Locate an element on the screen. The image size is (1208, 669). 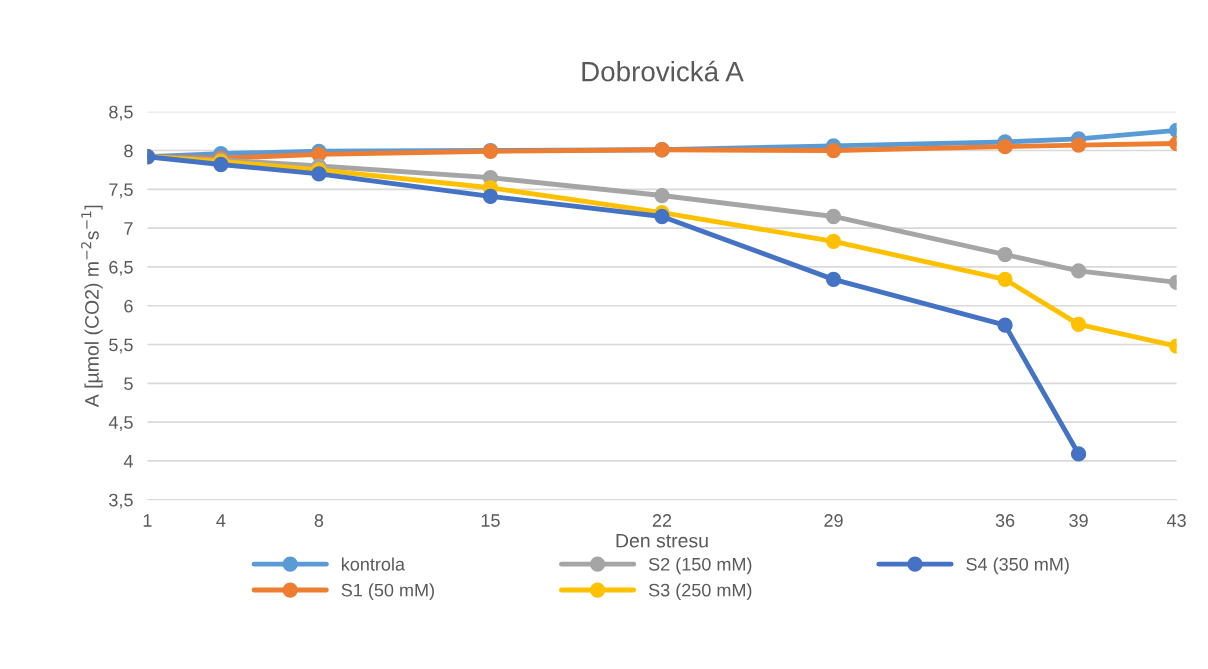
y-tick-label: 4,5 is located at coordinates (120, 423).